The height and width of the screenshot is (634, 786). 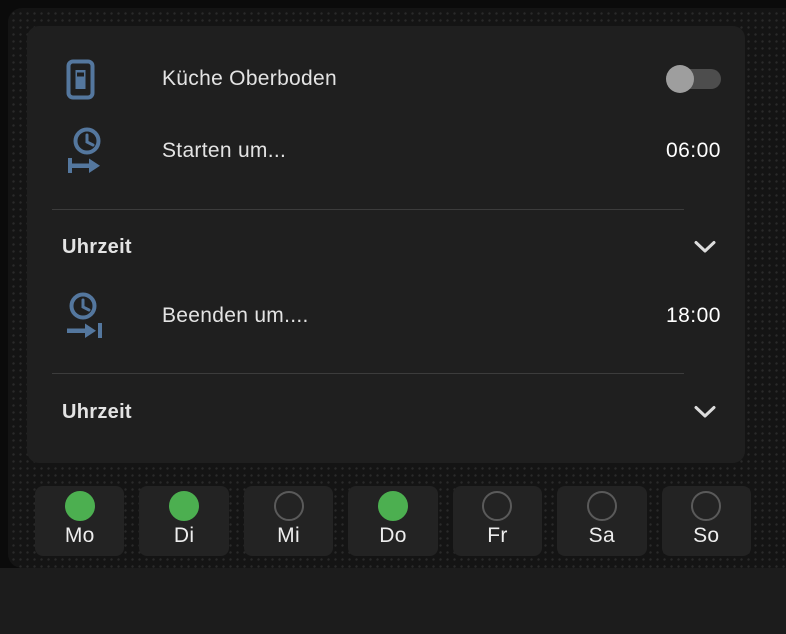 What do you see at coordinates (386, 316) in the screenshot?
I see `end-time-row: Beenden um.... 18:00` at bounding box center [386, 316].